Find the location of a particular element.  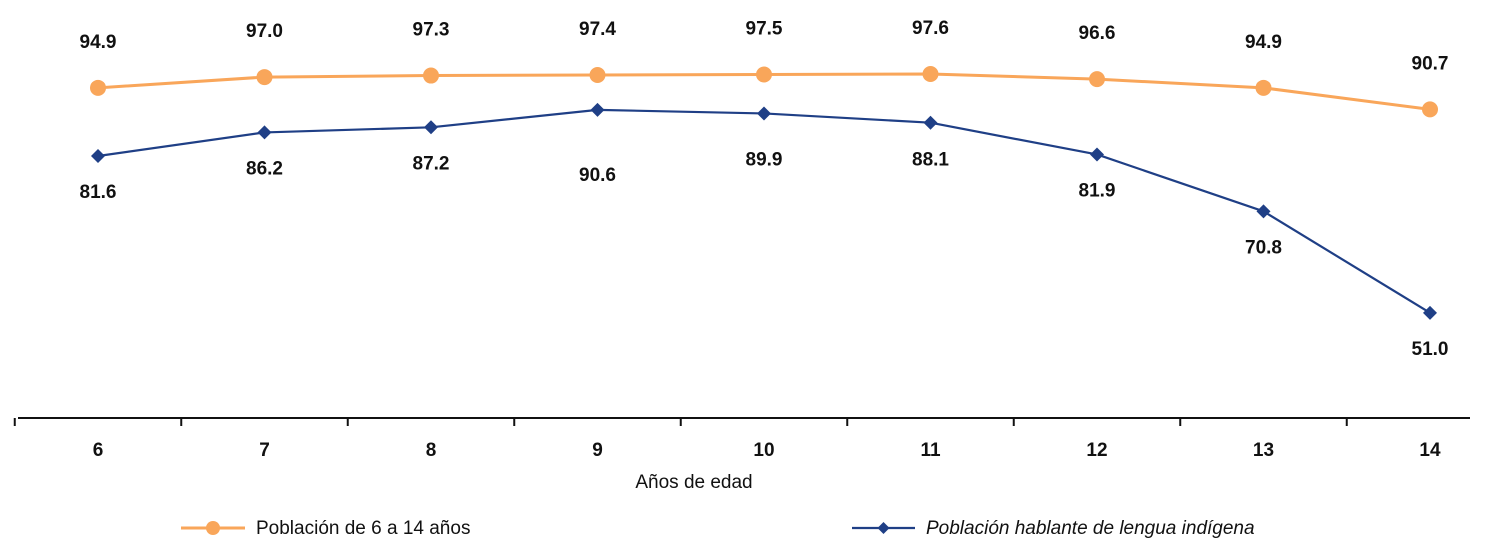

data-label-indigenous-language: 70.8 is located at coordinates (1263, 247).